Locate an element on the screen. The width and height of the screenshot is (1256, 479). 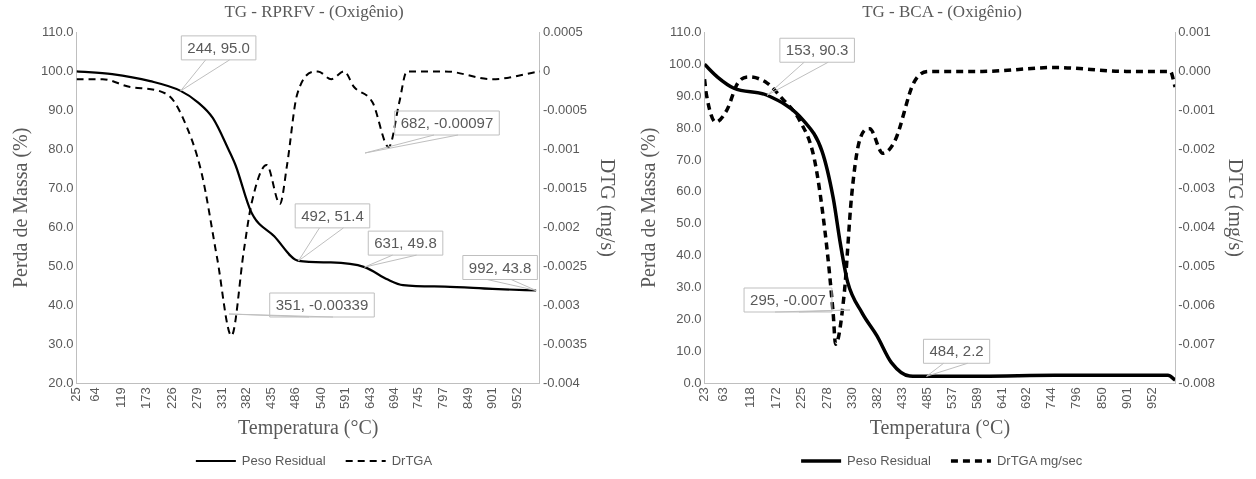
annotation: 295, -0.007 is located at coordinates (788, 300).